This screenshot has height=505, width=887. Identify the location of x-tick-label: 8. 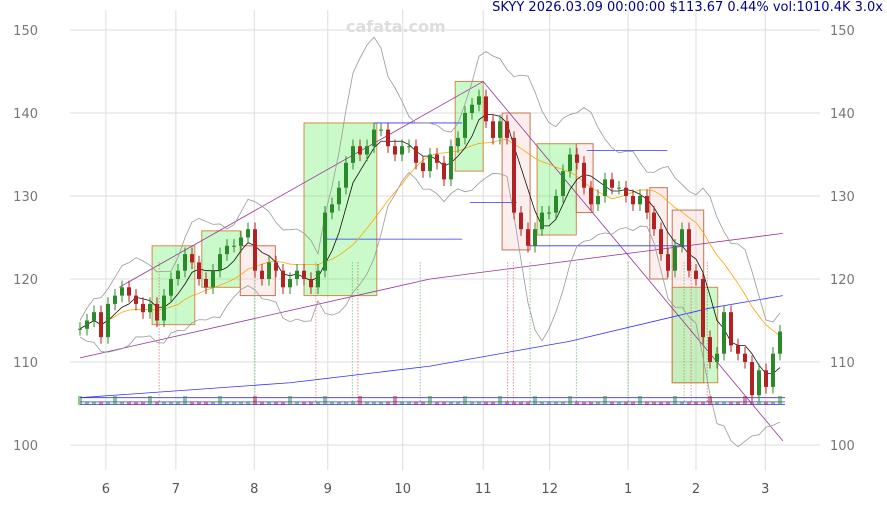
(254, 489).